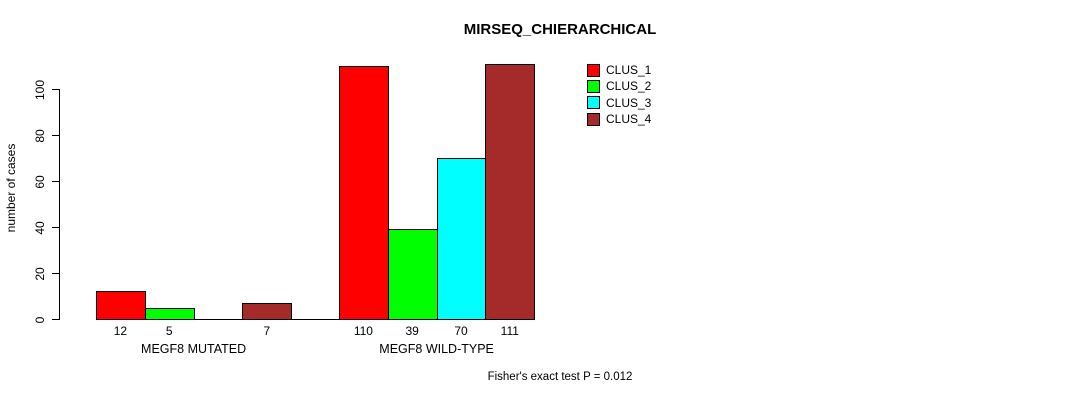  Describe the element at coordinates (40, 89) in the screenshot. I see `y-tick-label: 100` at that location.